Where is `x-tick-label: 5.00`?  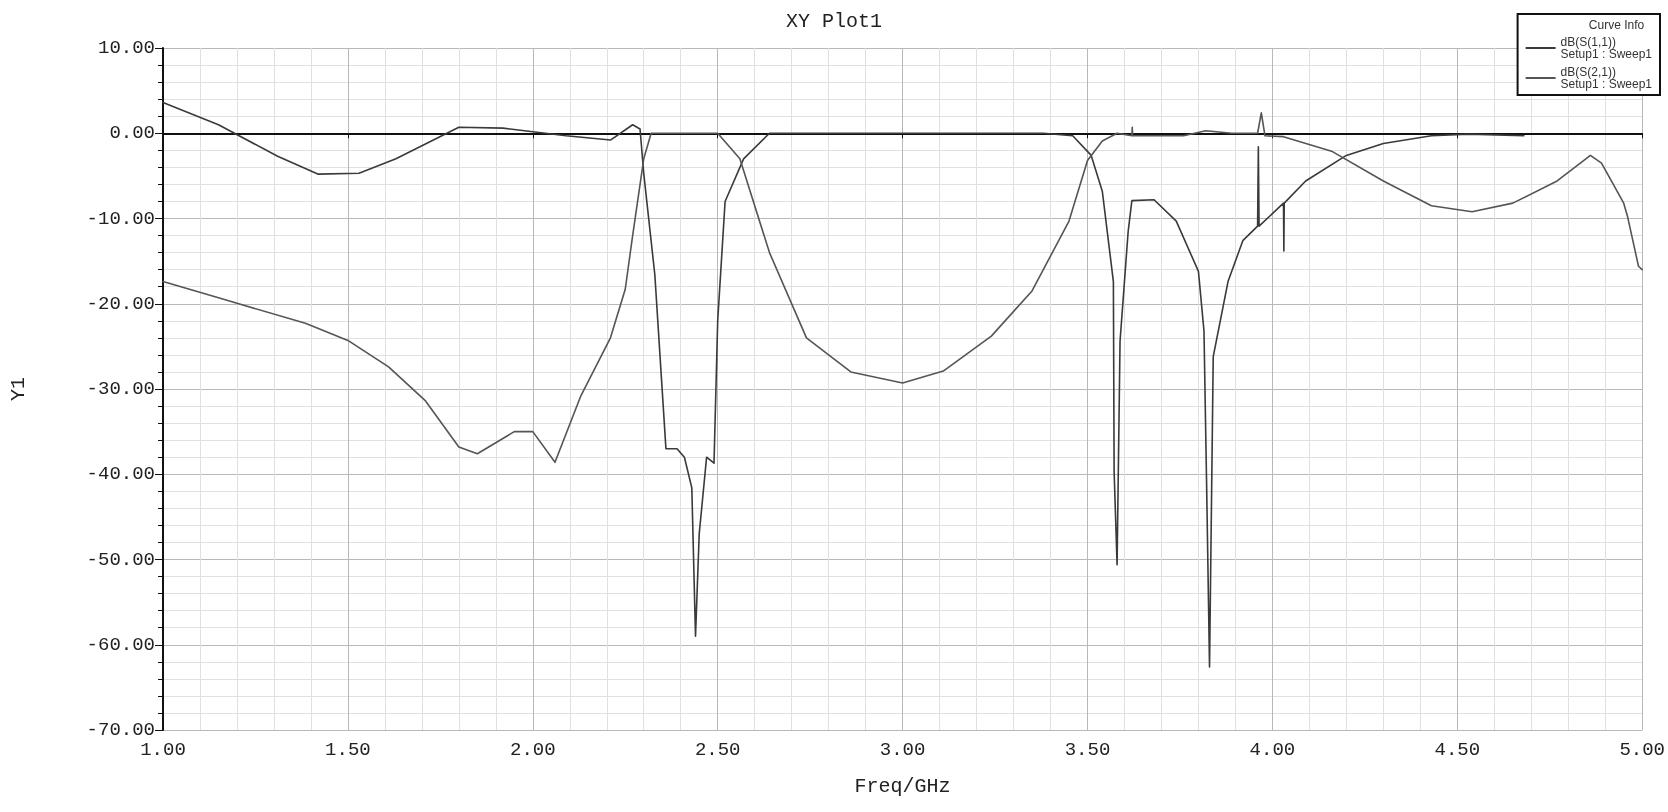 x-tick-label: 5.00 is located at coordinates (1642, 749).